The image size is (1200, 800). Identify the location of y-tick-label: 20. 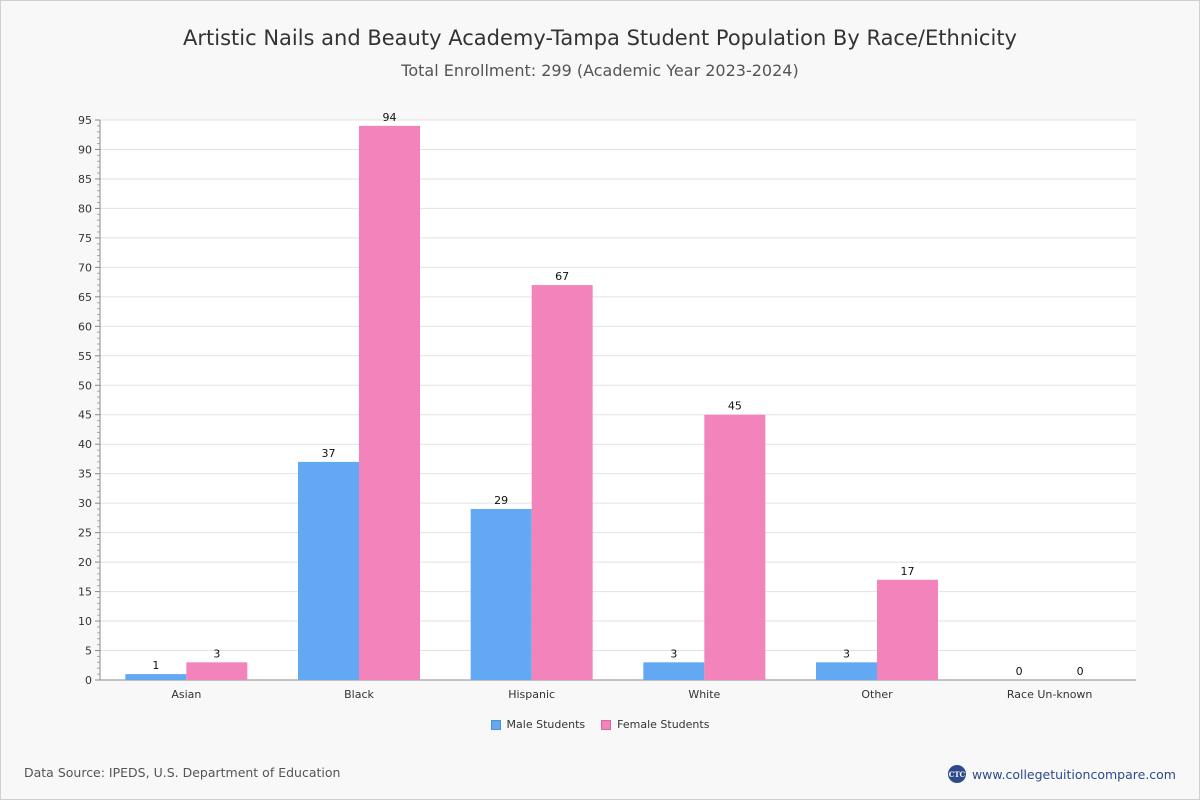
(85, 562).